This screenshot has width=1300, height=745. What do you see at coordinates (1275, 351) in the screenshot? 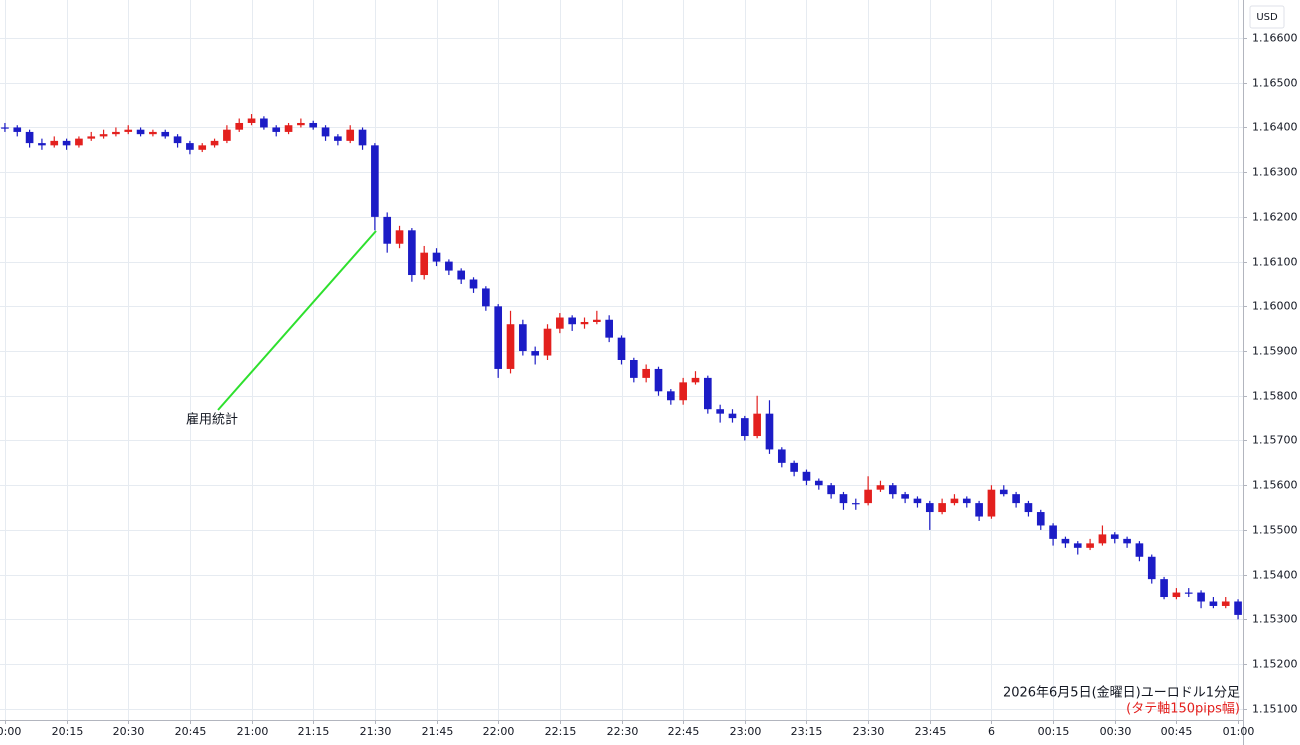
I see `y-tick-label: 1.15900` at bounding box center [1275, 351].